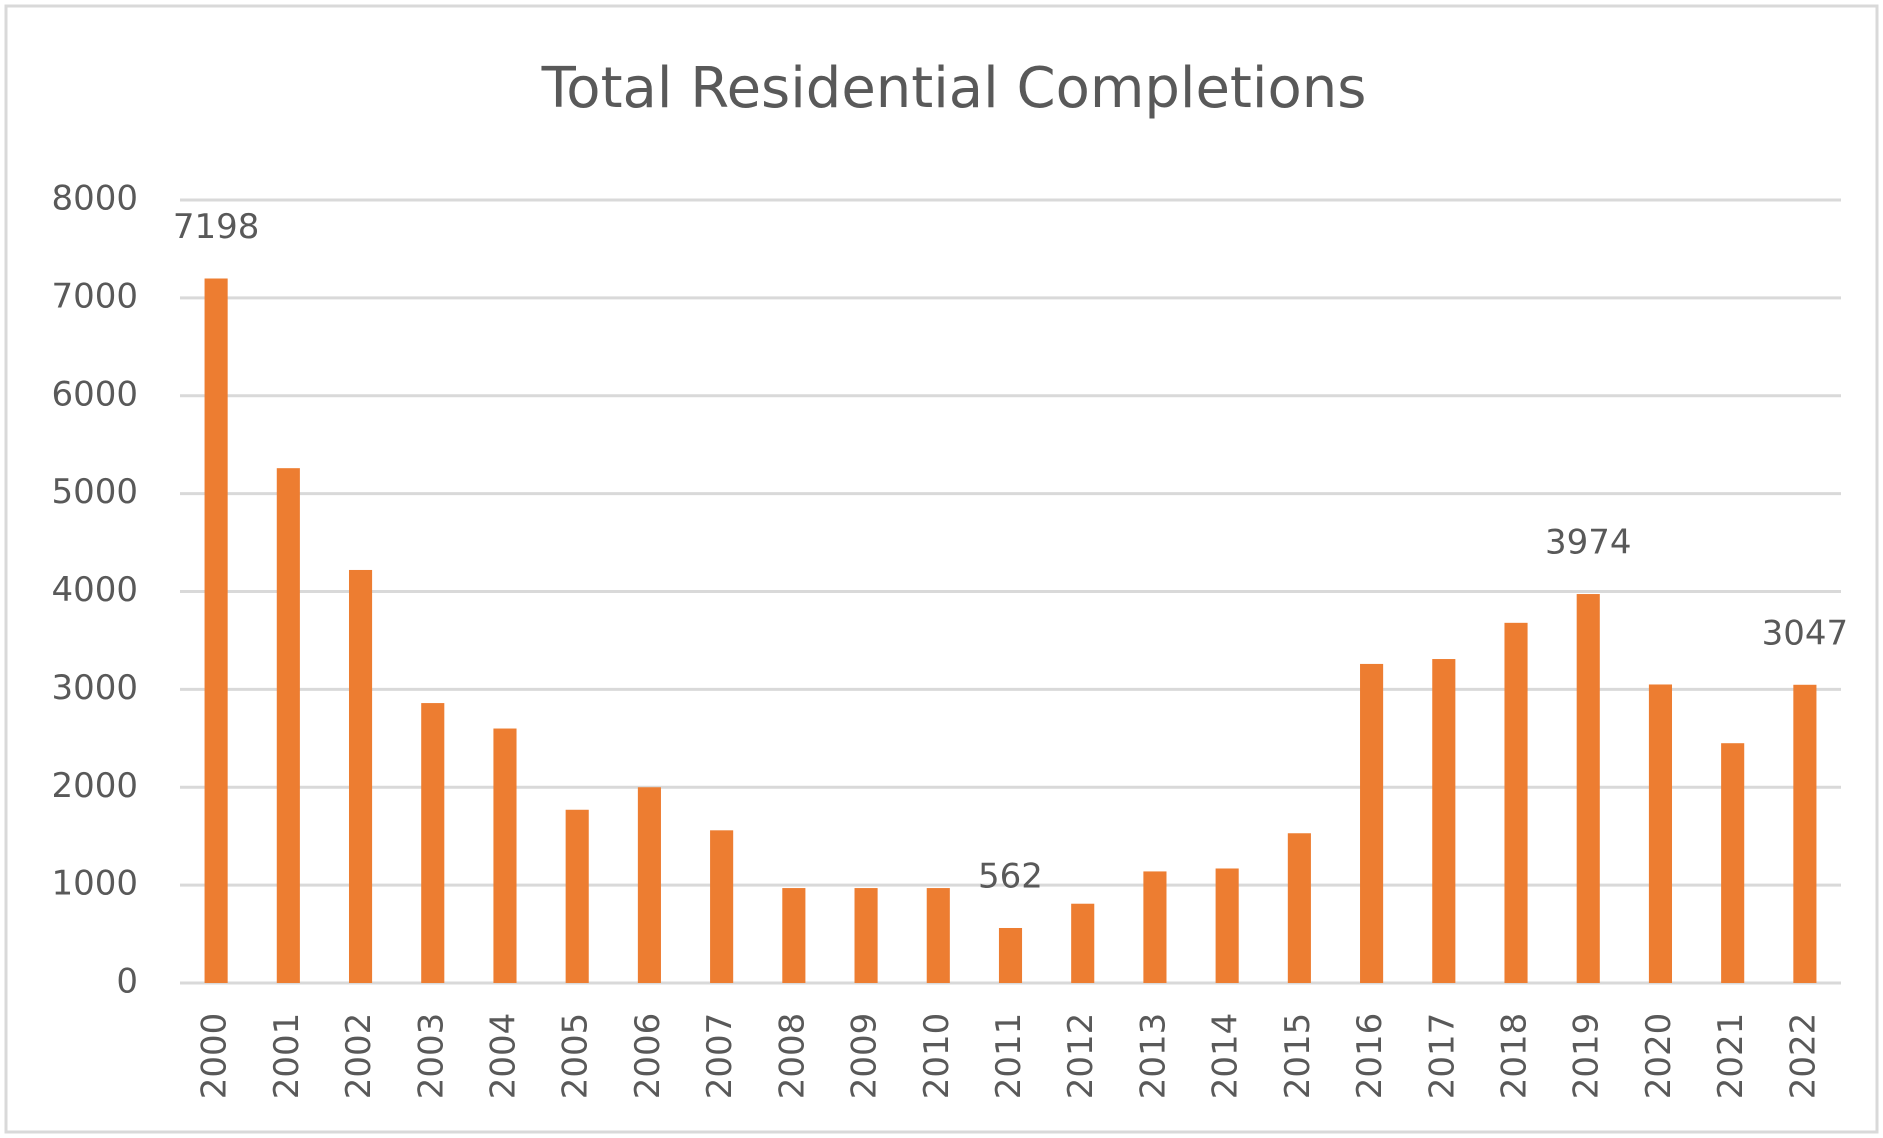 The image size is (1883, 1138). Describe the element at coordinates (1081, 1056) in the screenshot. I see `x-tick-label: 2012` at that location.